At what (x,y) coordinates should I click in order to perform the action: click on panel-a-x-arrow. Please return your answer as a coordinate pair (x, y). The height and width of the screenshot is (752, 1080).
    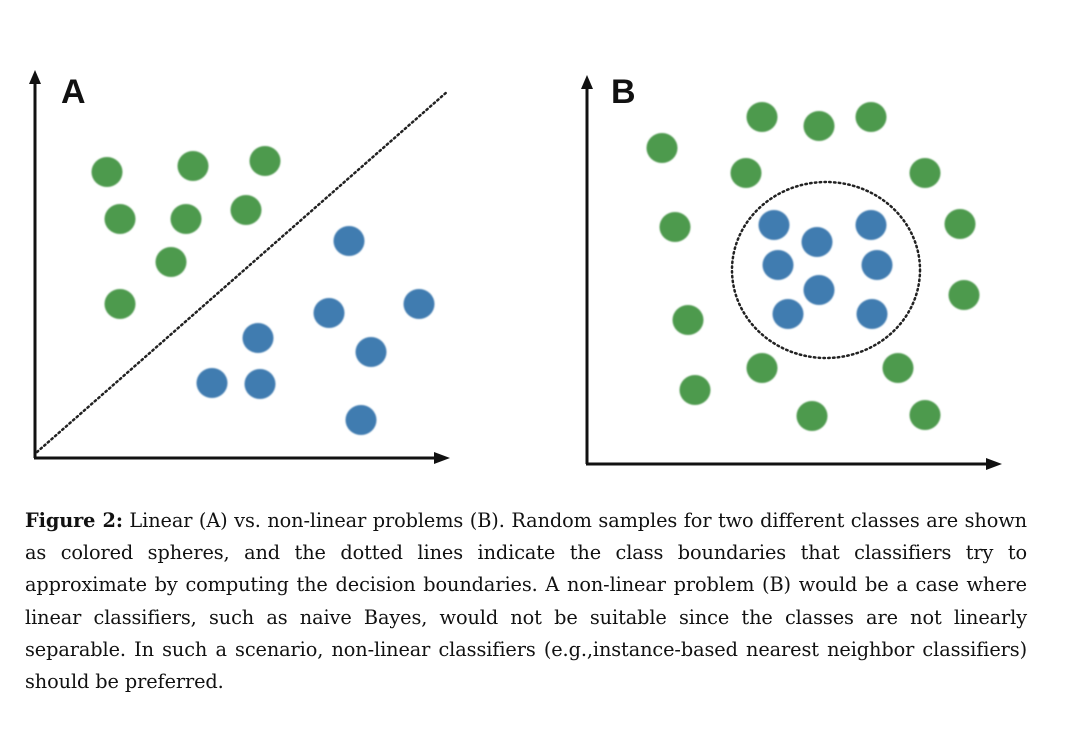
    Looking at the image, I should click on (442, 458).